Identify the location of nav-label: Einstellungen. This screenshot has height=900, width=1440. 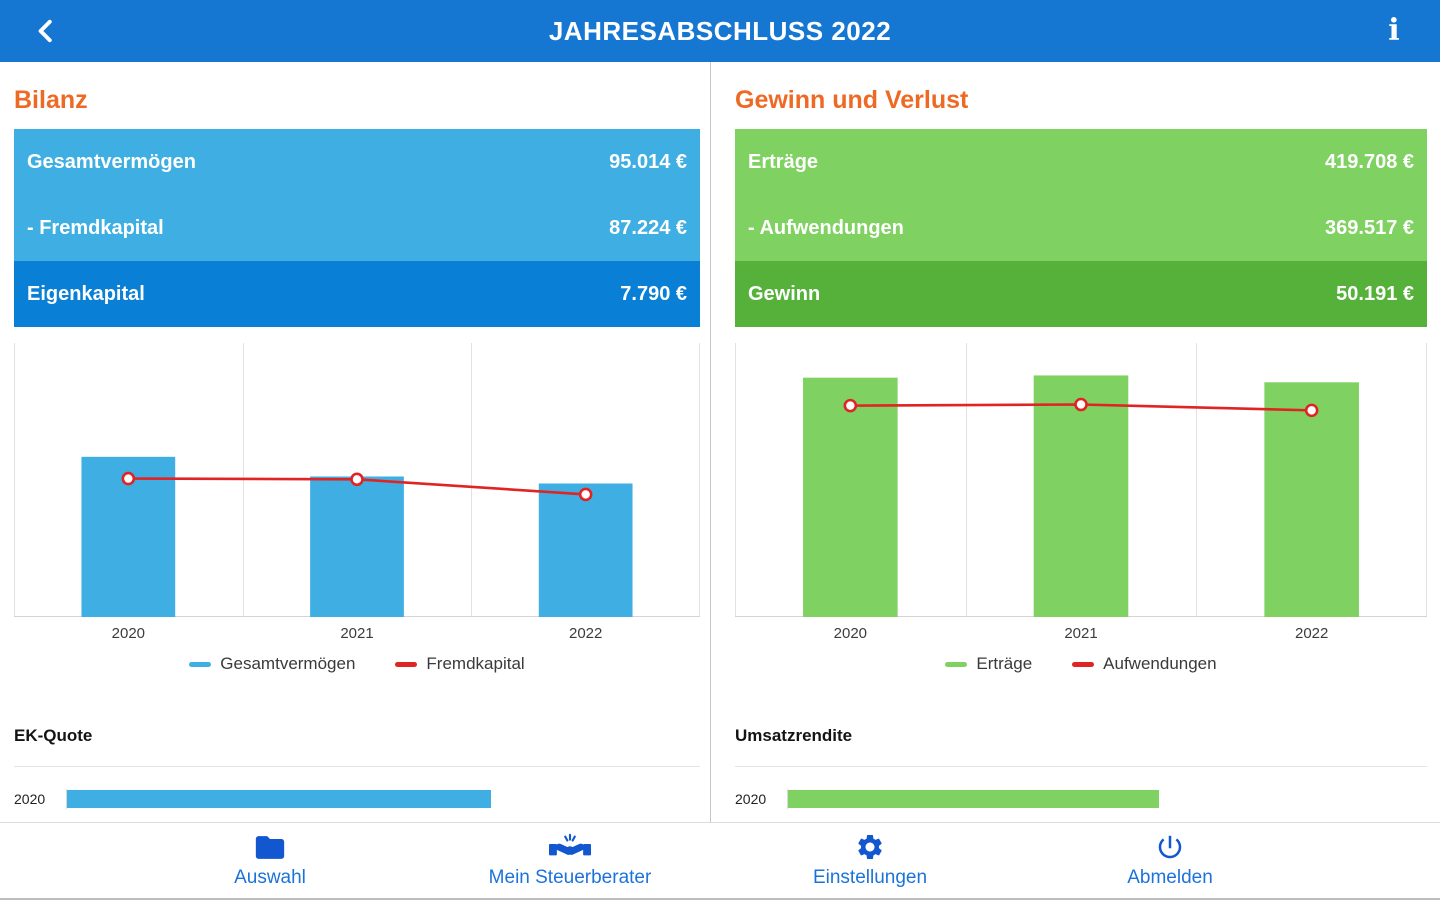
(870, 877).